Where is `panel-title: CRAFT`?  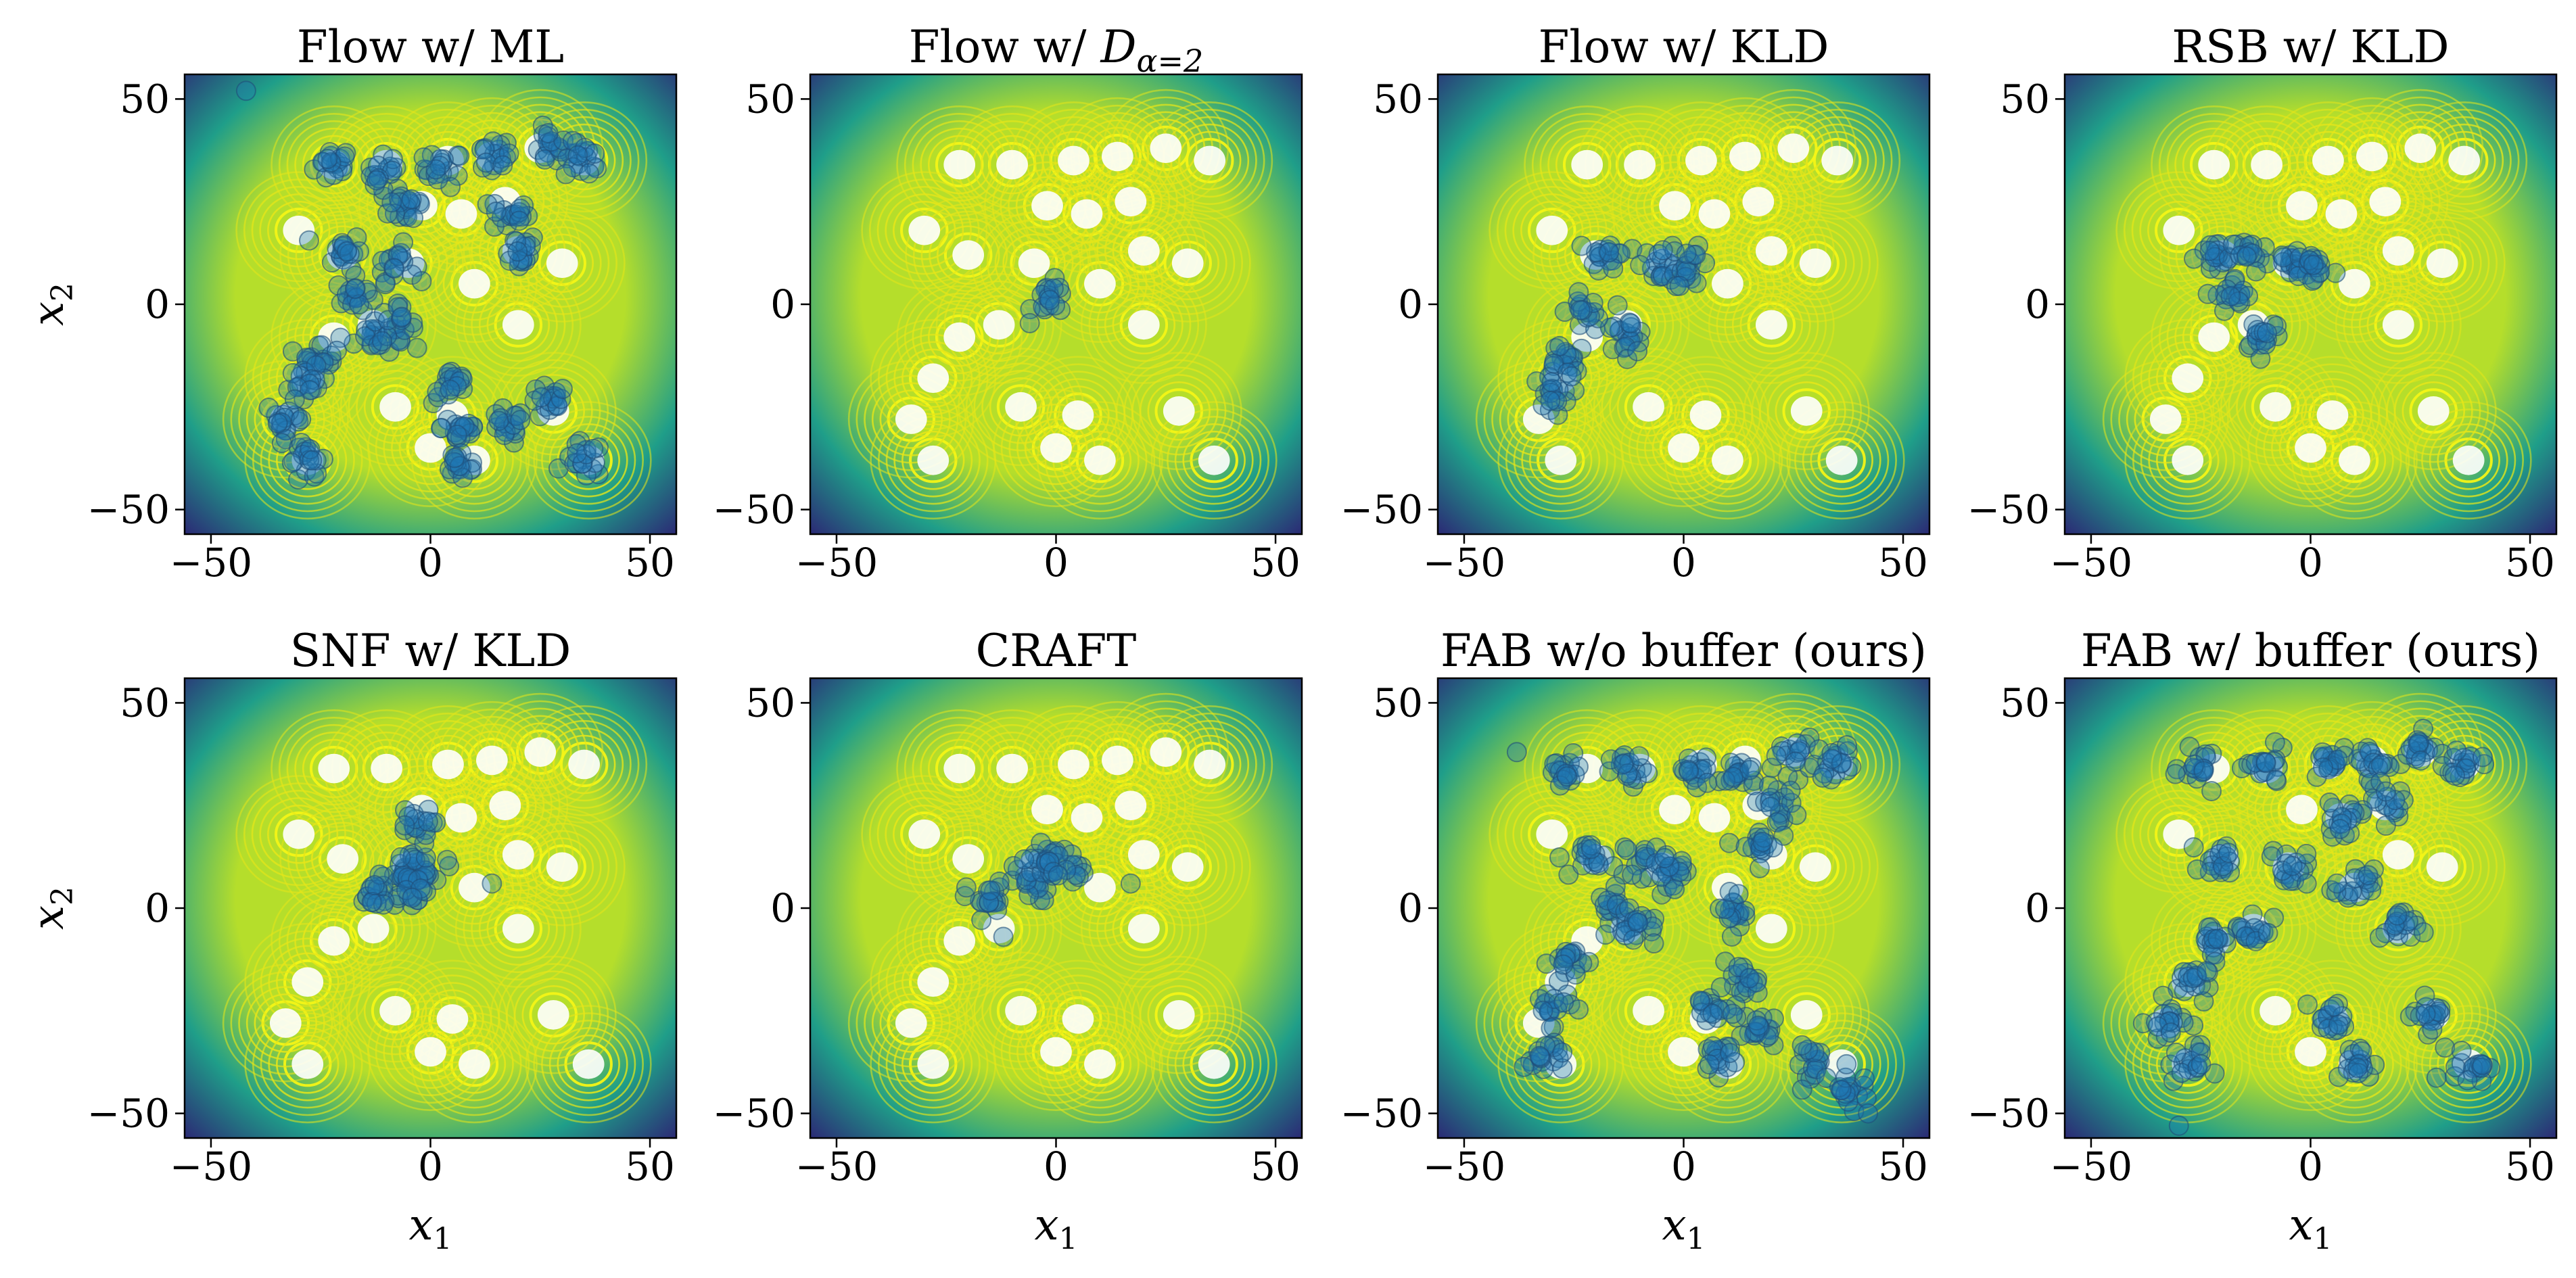 panel-title: CRAFT is located at coordinates (1056, 651).